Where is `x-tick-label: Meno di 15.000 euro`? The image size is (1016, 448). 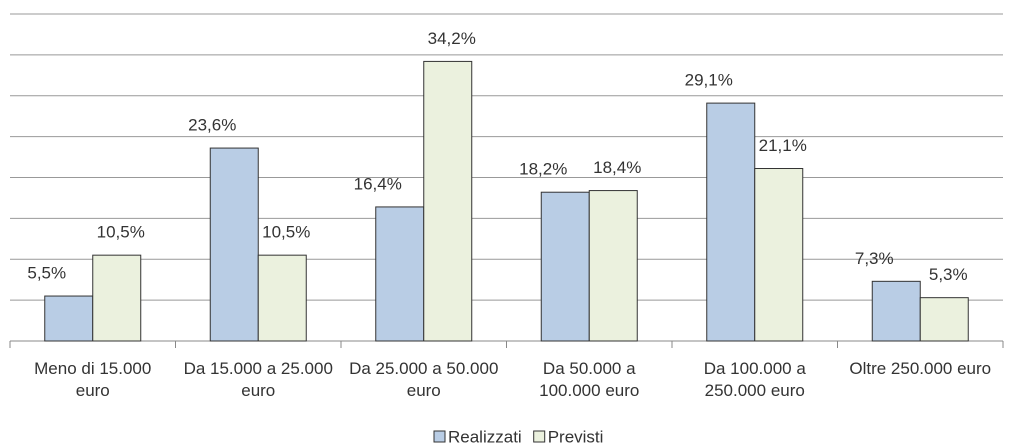
x-tick-label: Meno di 15.000 euro is located at coordinates (93, 379).